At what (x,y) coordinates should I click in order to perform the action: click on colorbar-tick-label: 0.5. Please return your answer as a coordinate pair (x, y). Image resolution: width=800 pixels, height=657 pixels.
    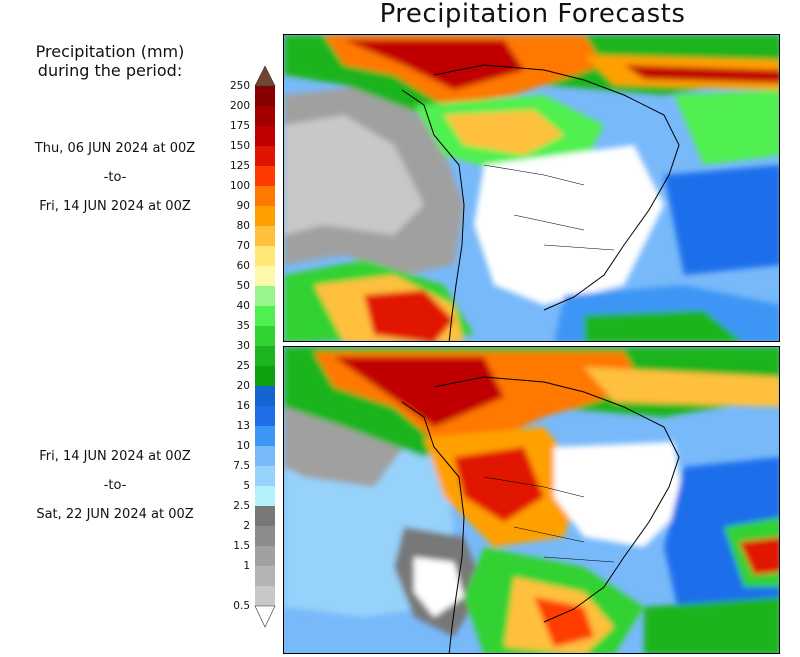
    Looking at the image, I should click on (241, 606).